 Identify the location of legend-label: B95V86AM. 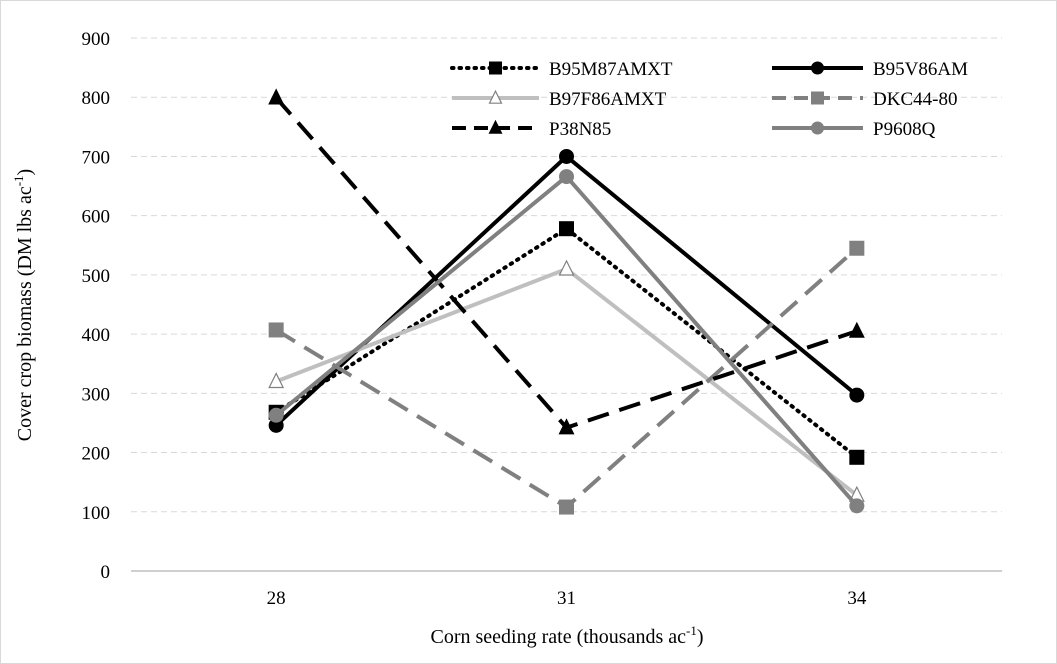
(920, 69).